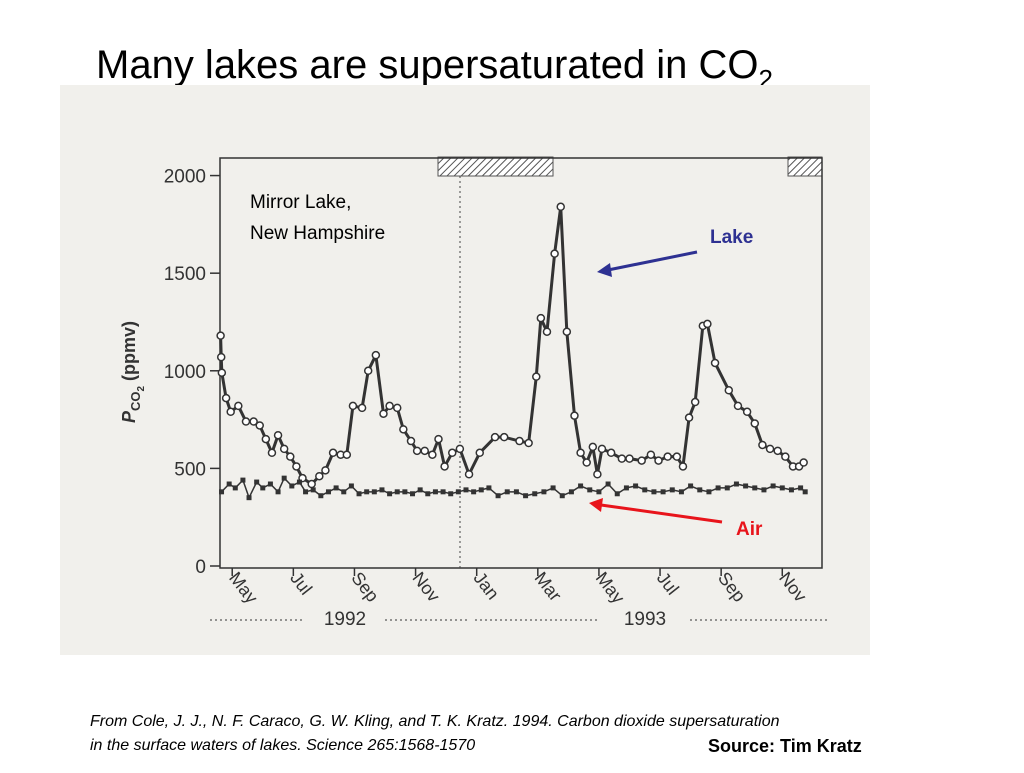 The image size is (1024, 773). I want to click on air-arrow, so click(661, 513).